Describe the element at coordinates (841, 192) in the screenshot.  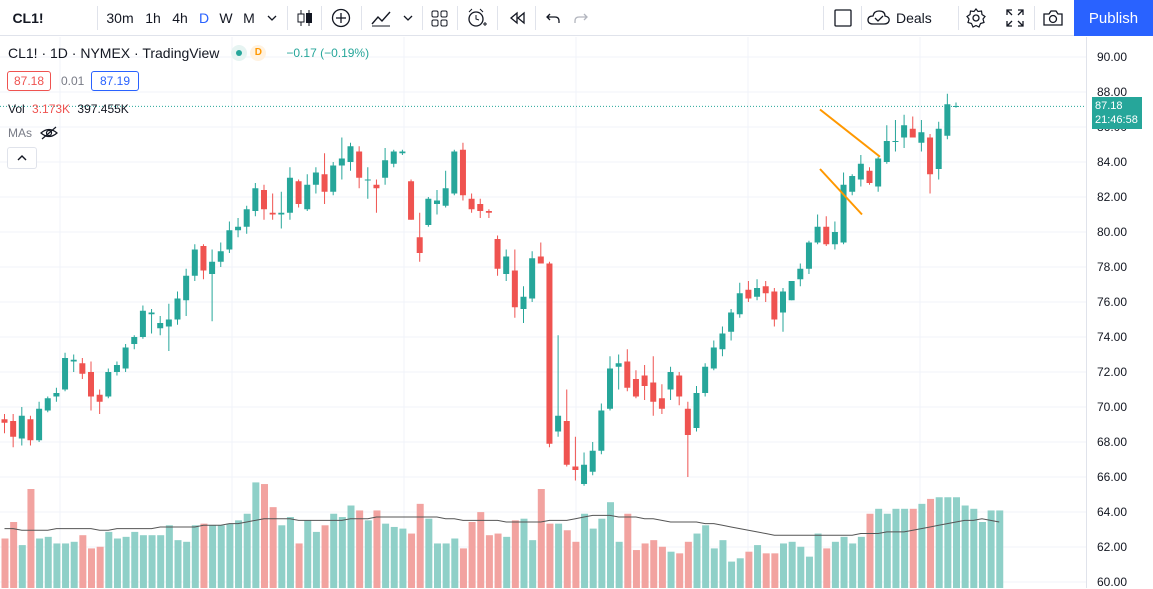
I see `flag-lower-line` at that location.